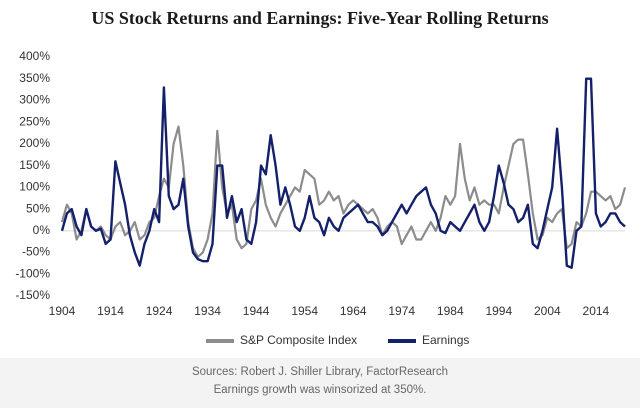 The height and width of the screenshot is (408, 640). Describe the element at coordinates (32, 273) in the screenshot. I see `y-tick-label: -100%` at that location.